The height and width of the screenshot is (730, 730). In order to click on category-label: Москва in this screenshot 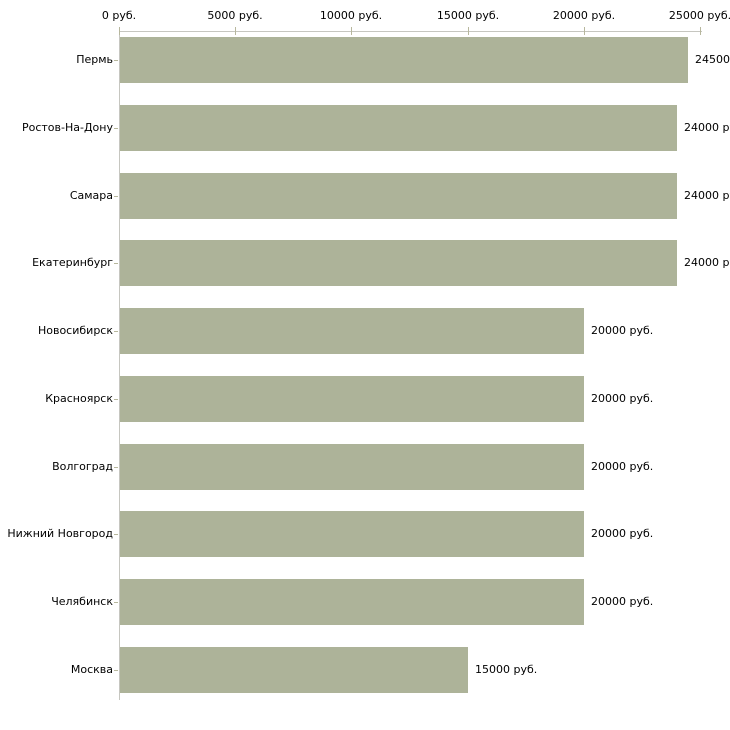, I will do `click(91, 669)`.